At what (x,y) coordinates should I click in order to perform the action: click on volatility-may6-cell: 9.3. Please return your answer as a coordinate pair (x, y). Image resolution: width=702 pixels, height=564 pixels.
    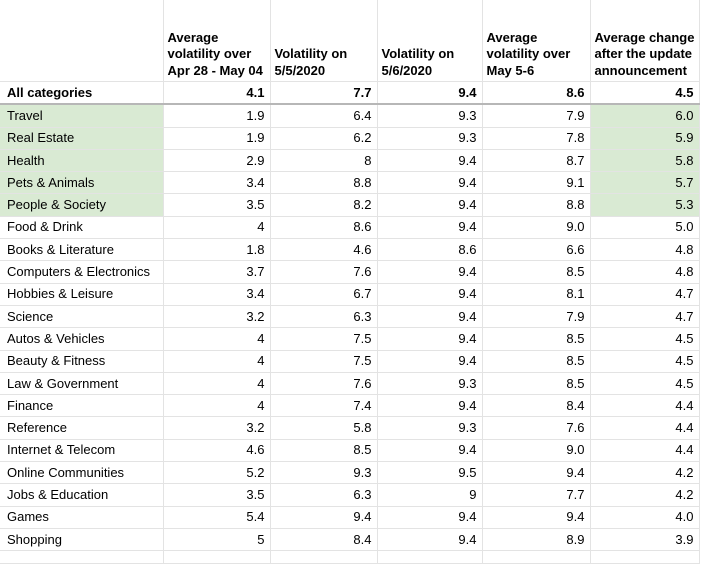
    Looking at the image, I should click on (430, 138).